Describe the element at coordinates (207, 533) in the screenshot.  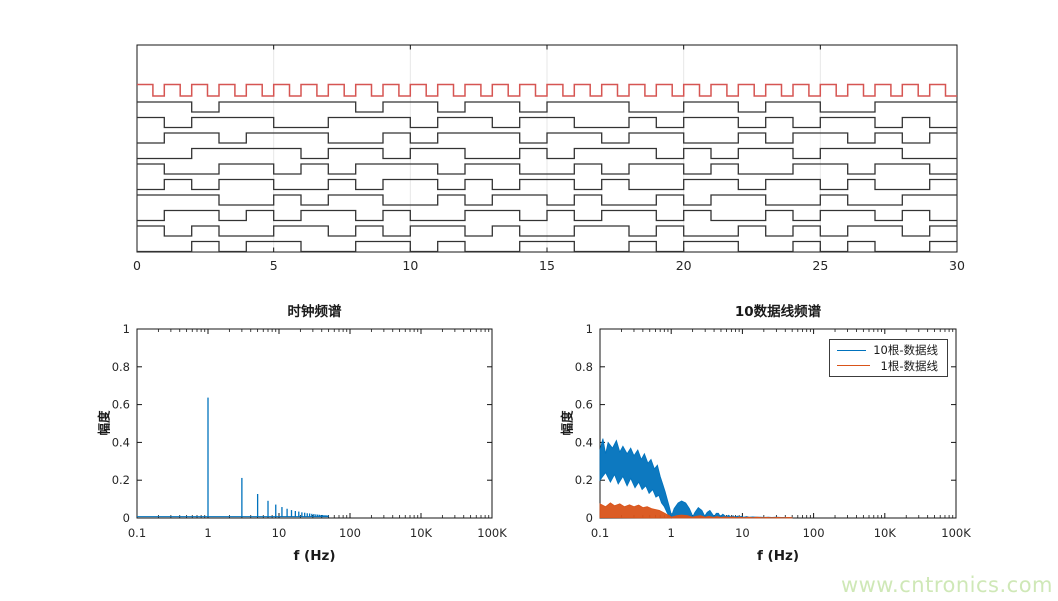
I see `clock-spectrum-x-tick-label: 1` at that location.